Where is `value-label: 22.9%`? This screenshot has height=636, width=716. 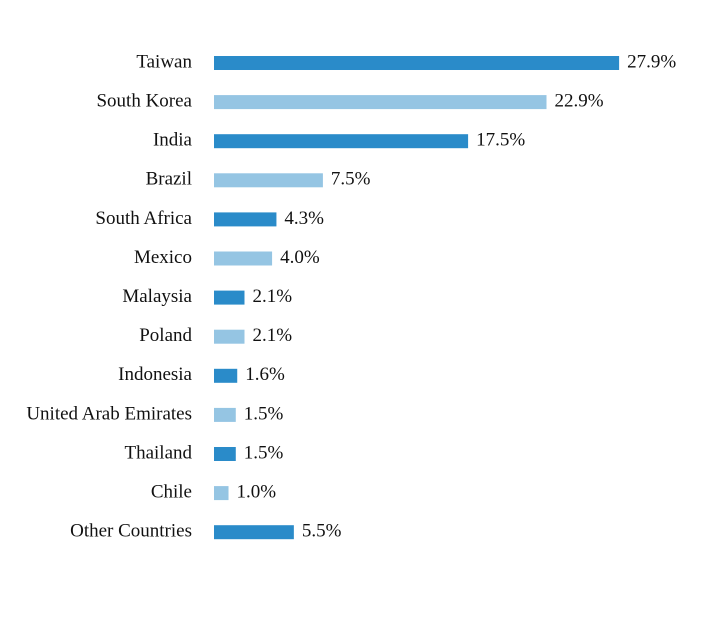 value-label: 22.9% is located at coordinates (579, 100).